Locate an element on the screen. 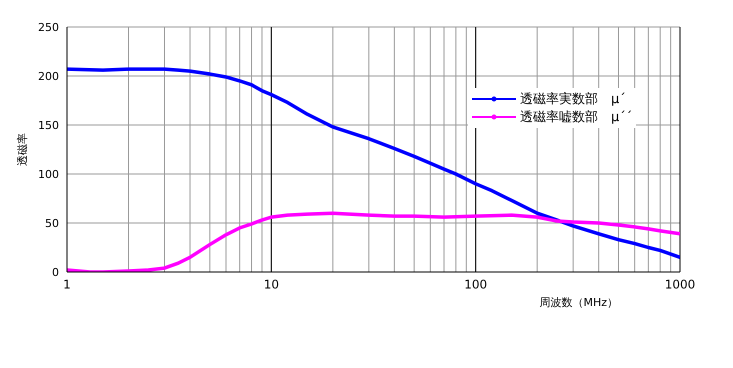 The height and width of the screenshot is (368, 733). x-tick-label: 10 is located at coordinates (271, 285).